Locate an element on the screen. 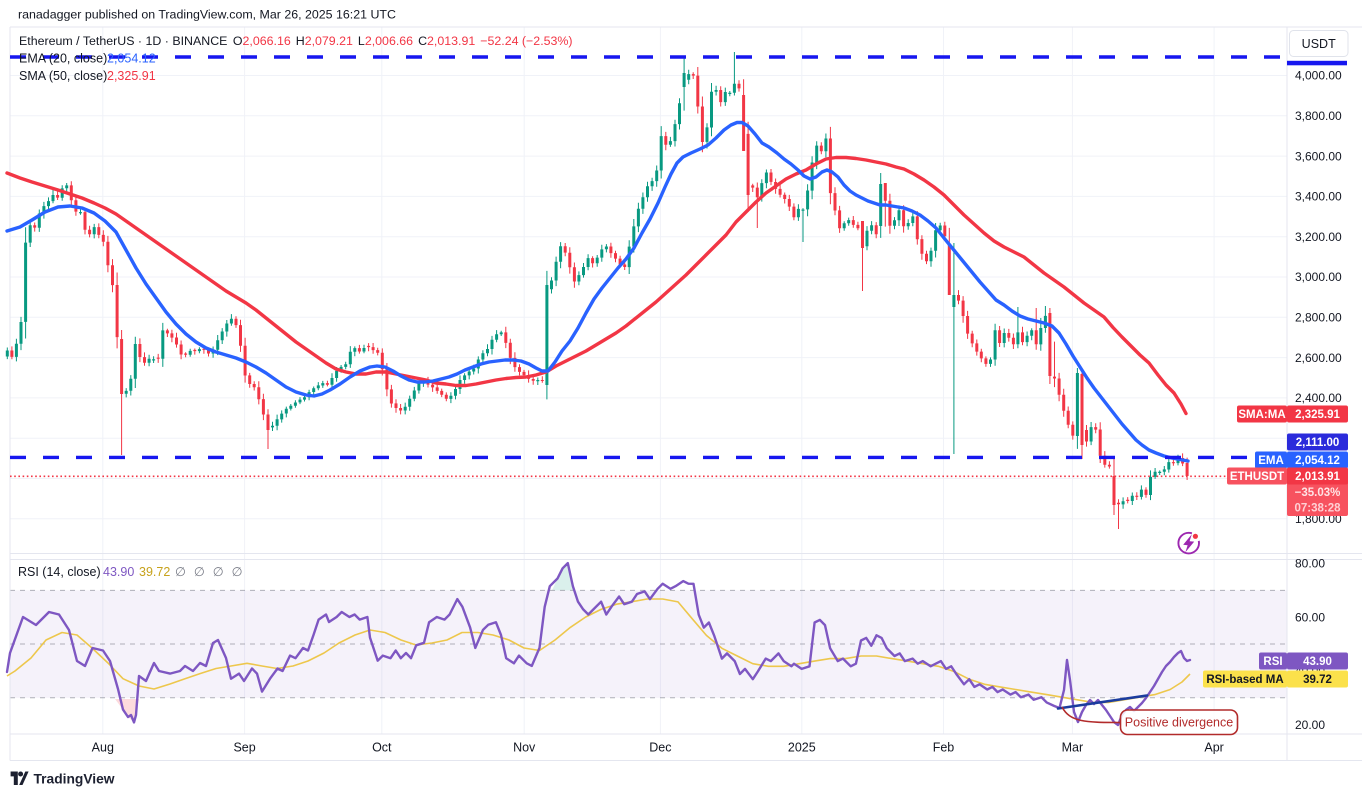 The width and height of the screenshot is (1362, 801). svg-text: 2,400.00 is located at coordinates (1318, 398).